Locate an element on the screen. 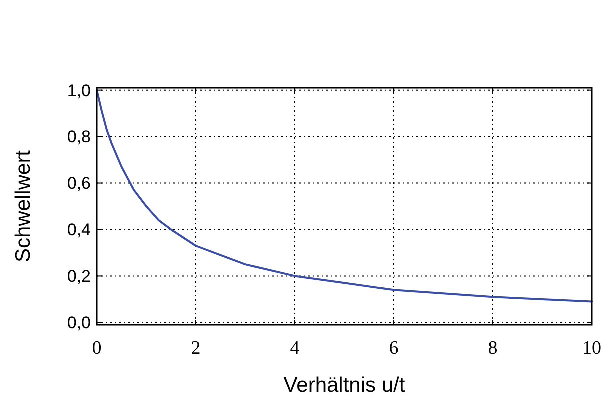 The image size is (604, 400). x-tick-label: 6 is located at coordinates (394, 348).